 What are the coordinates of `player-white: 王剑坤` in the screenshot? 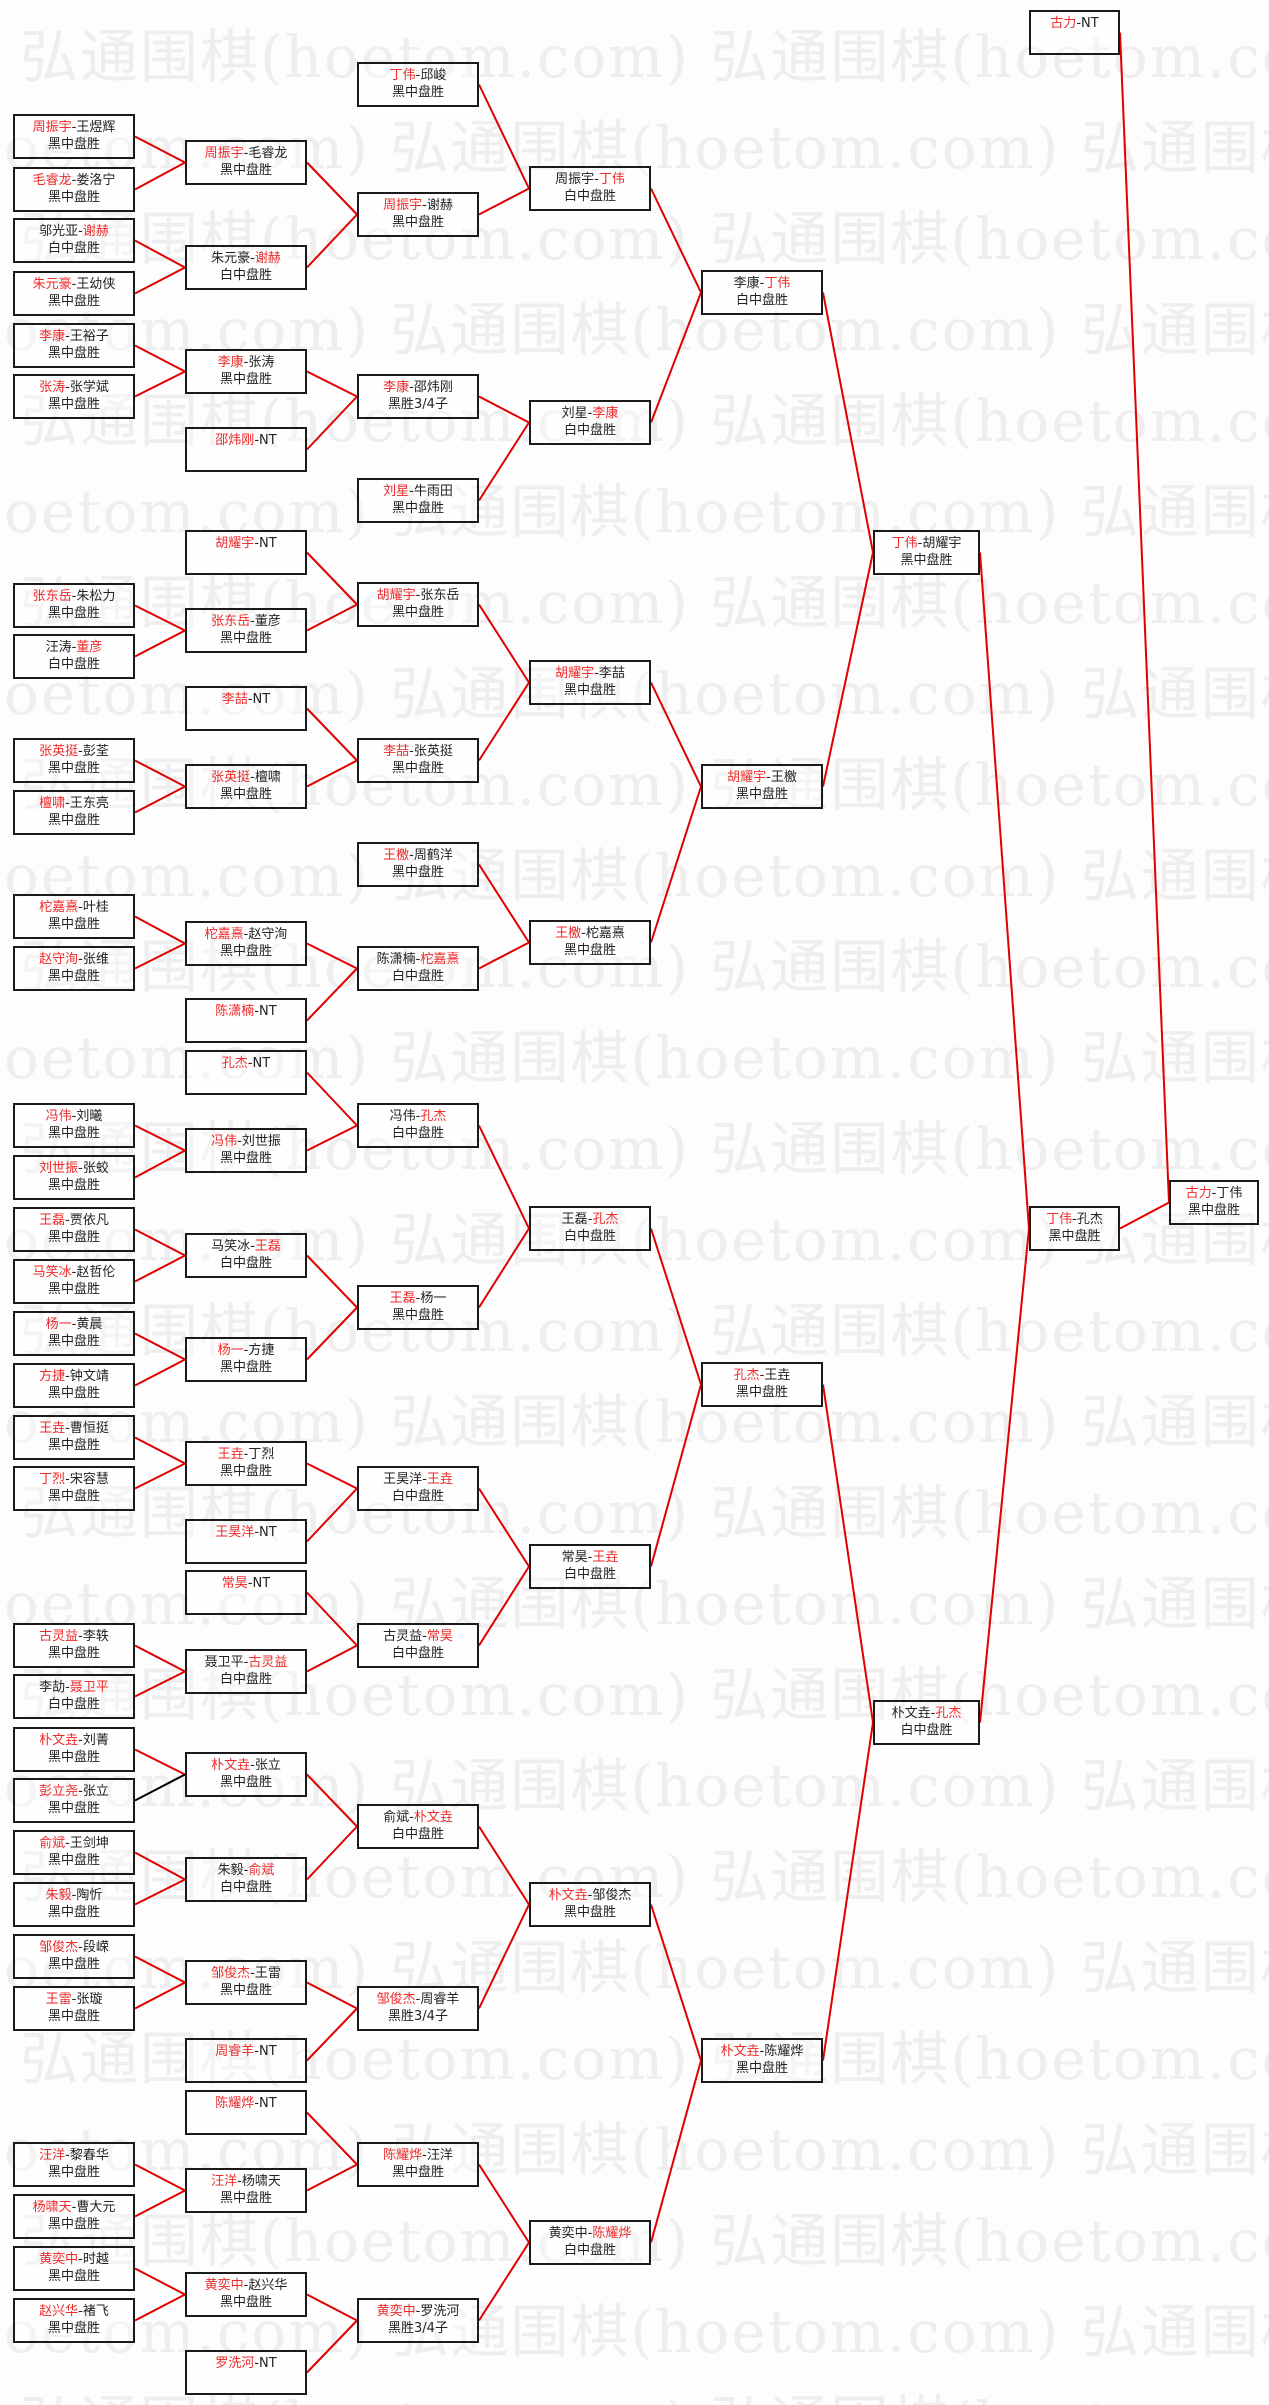 It's located at (89, 1843).